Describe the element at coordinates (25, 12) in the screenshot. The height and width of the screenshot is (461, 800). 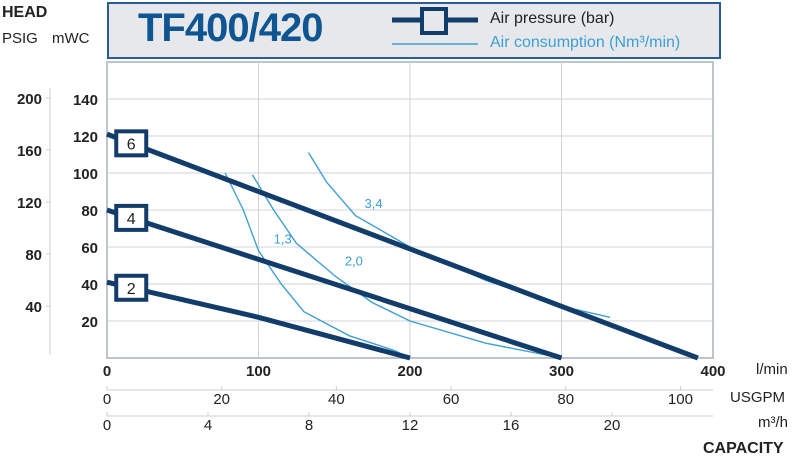
I see `head-label: HEAD` at that location.